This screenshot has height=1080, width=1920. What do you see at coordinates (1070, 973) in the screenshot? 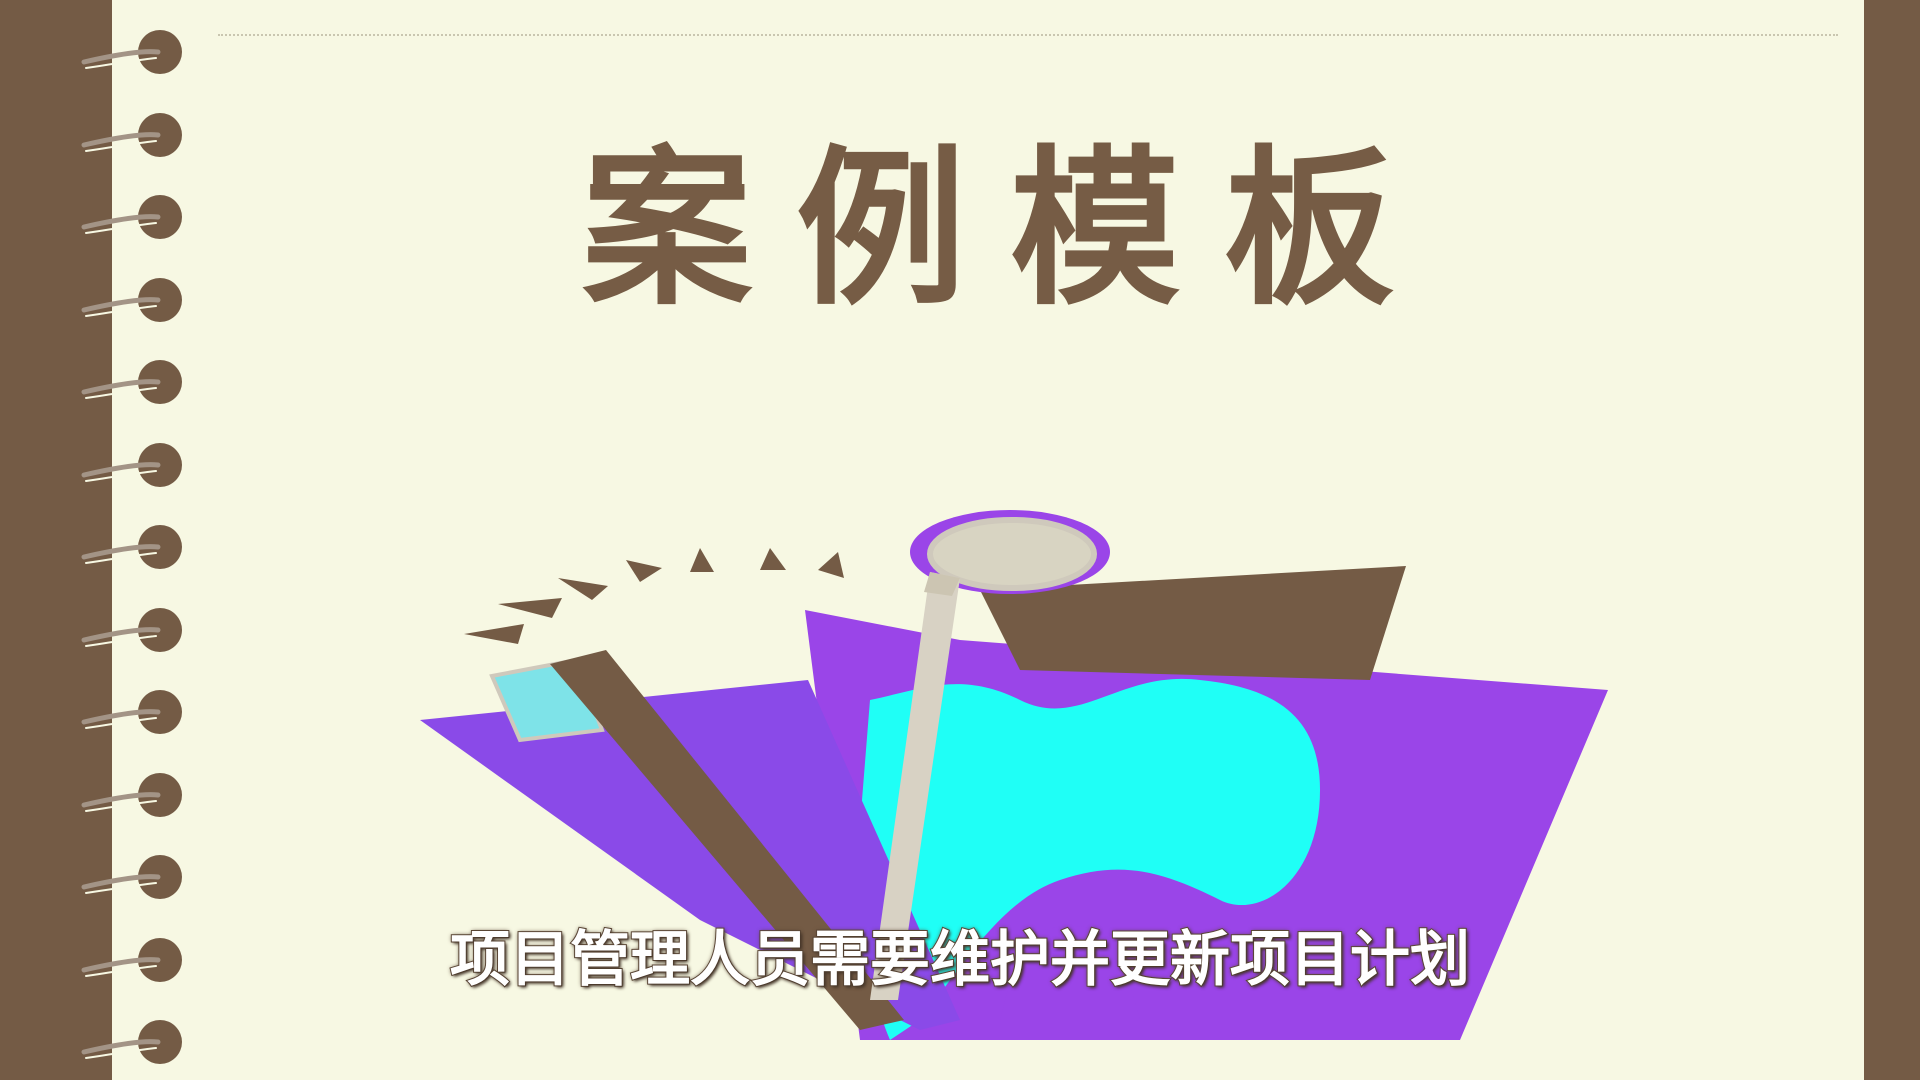
I see `purple-bump` at bounding box center [1070, 973].